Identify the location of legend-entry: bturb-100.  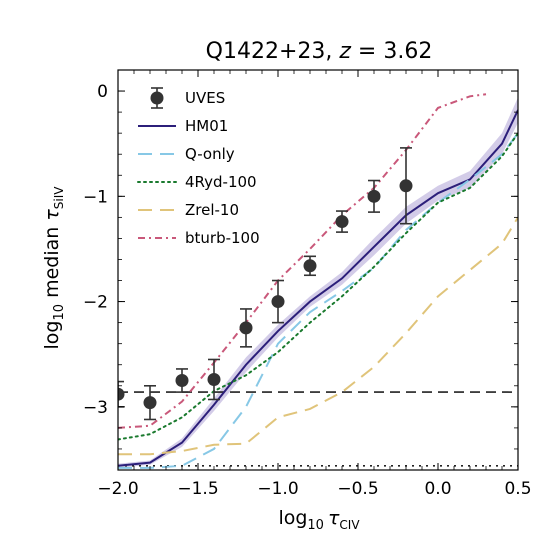
(199, 238).